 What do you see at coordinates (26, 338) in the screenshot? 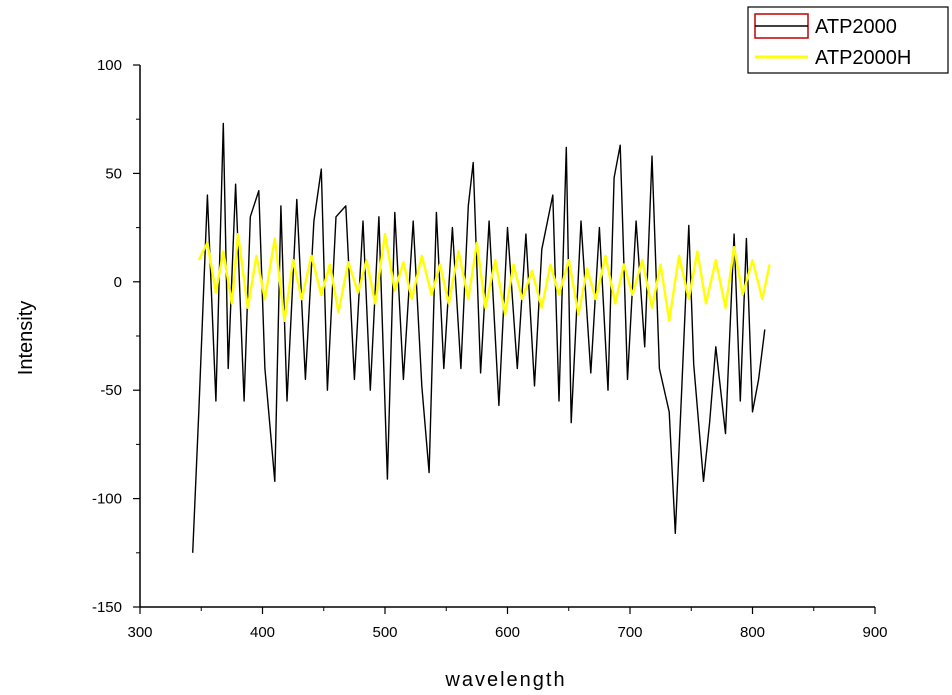
I see `y-axis-title: Intensity` at bounding box center [26, 338].